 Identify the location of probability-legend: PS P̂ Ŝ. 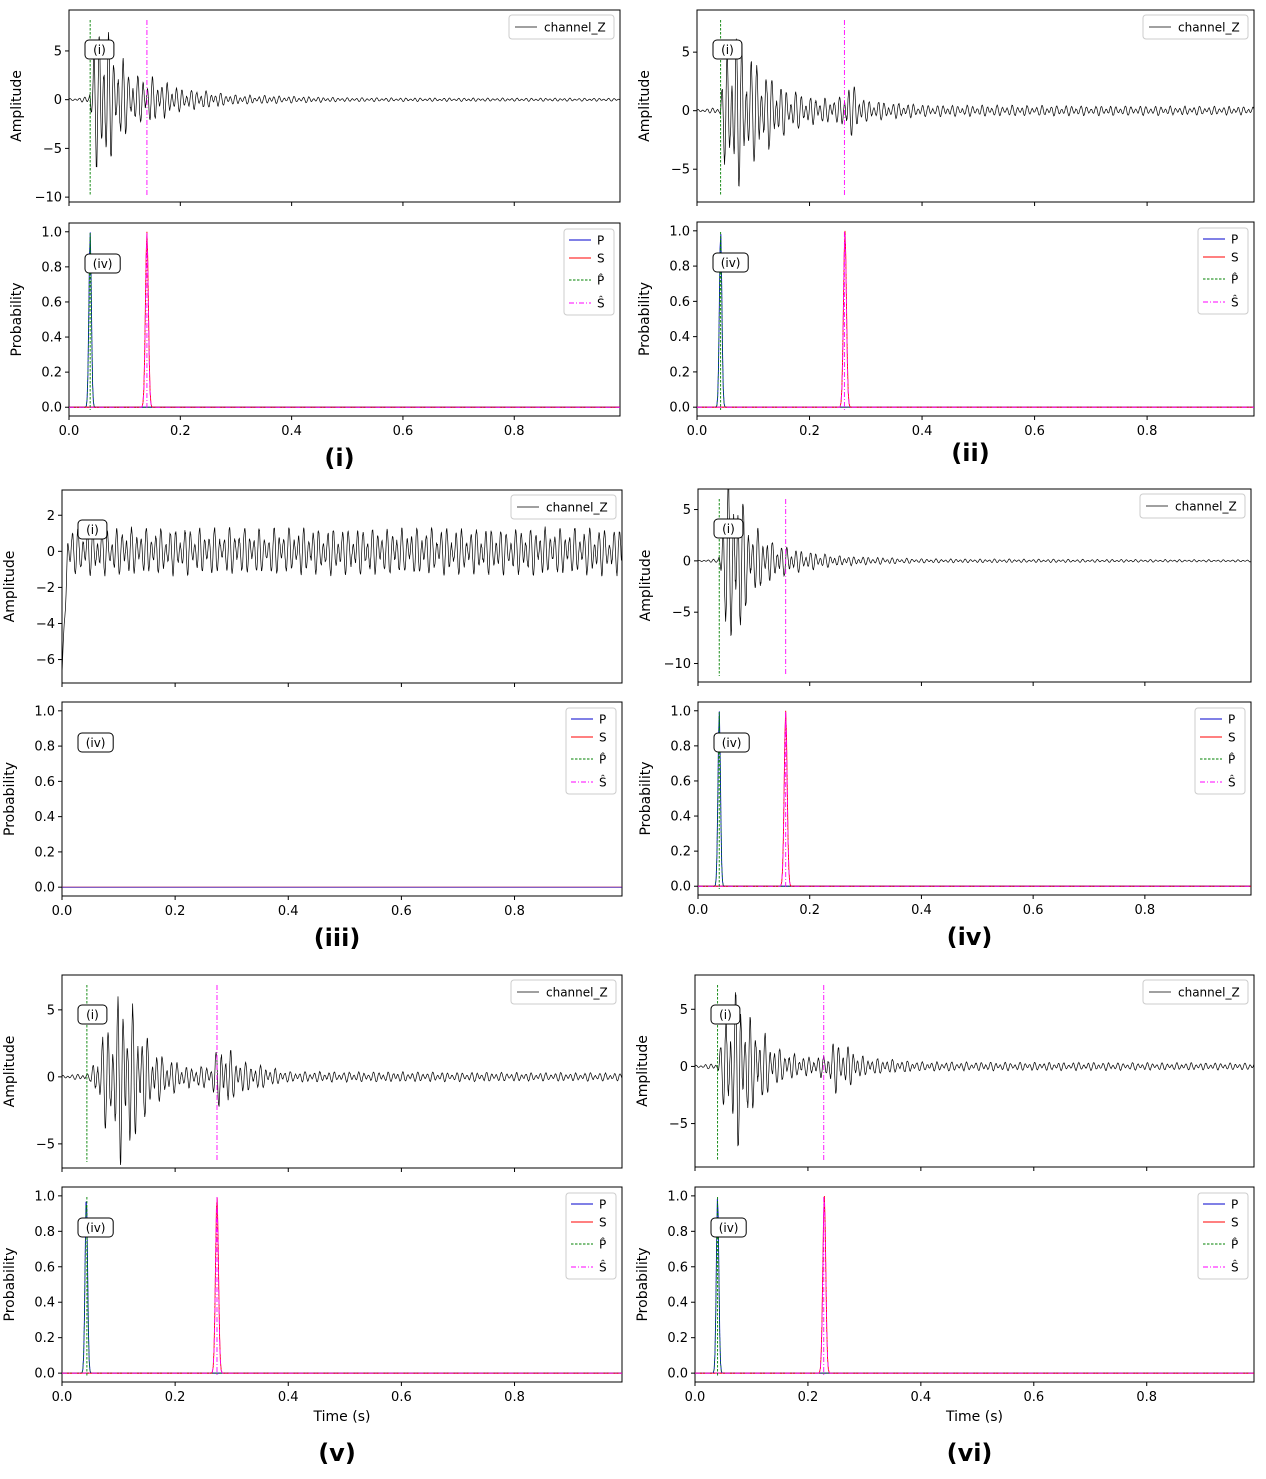
(589, 272).